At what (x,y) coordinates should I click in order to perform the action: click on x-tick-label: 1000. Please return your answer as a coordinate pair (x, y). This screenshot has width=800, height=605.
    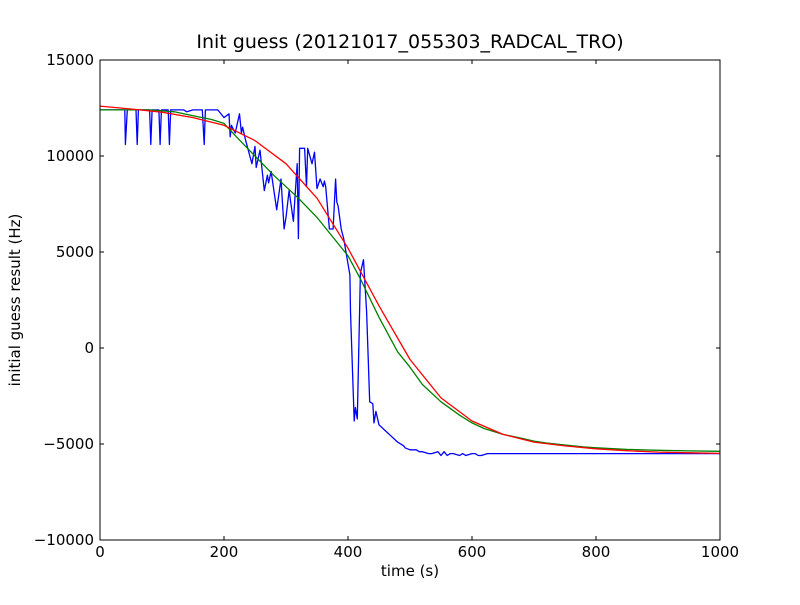
    Looking at the image, I should click on (720, 552).